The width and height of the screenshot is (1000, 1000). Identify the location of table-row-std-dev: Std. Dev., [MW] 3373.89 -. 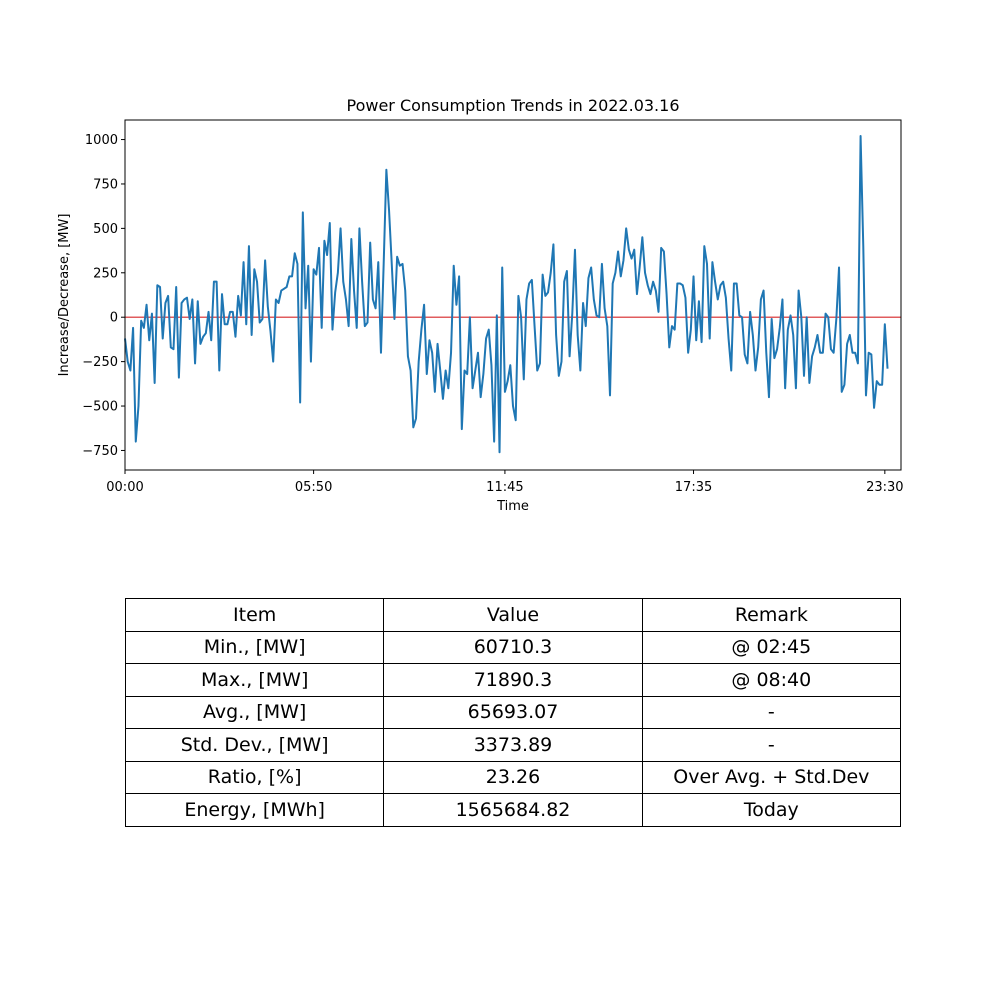
(513, 745).